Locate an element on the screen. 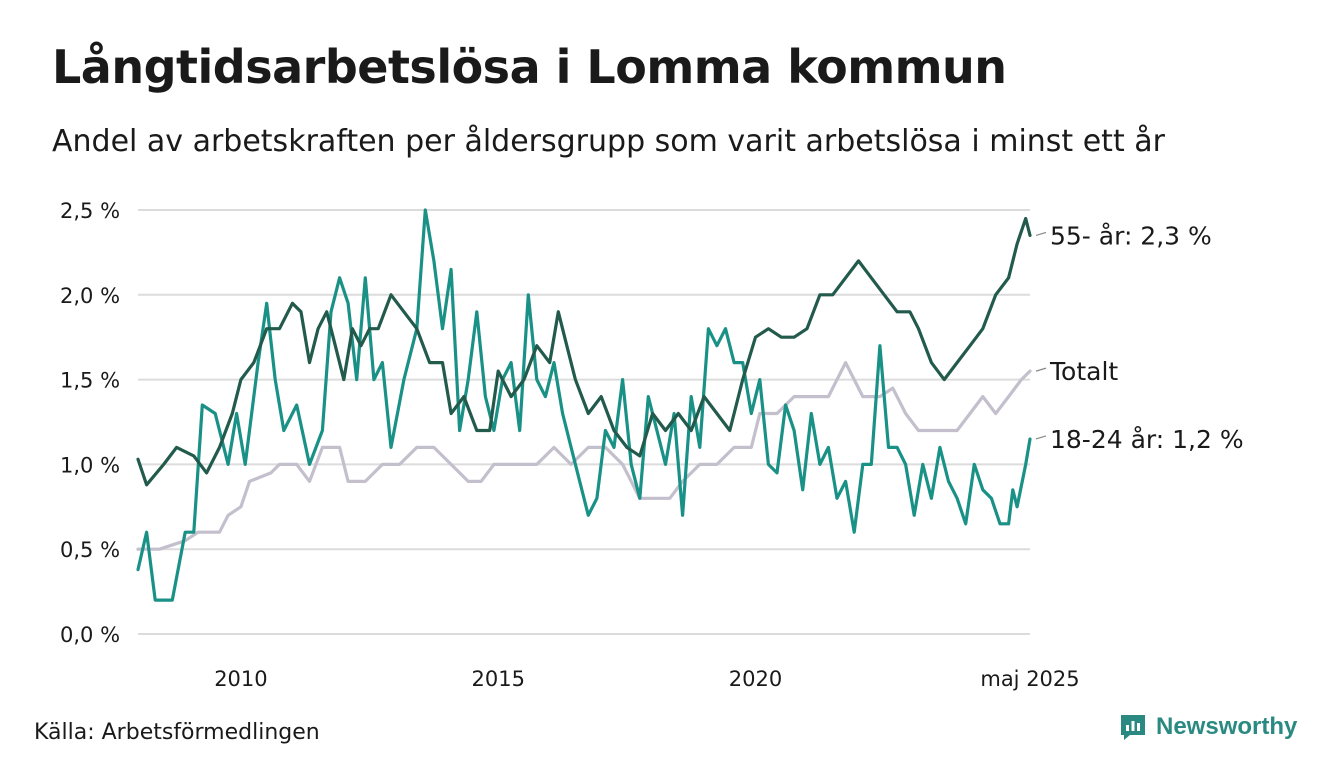 The image size is (1340, 780). x-tick-label: 2020 is located at coordinates (755, 679).